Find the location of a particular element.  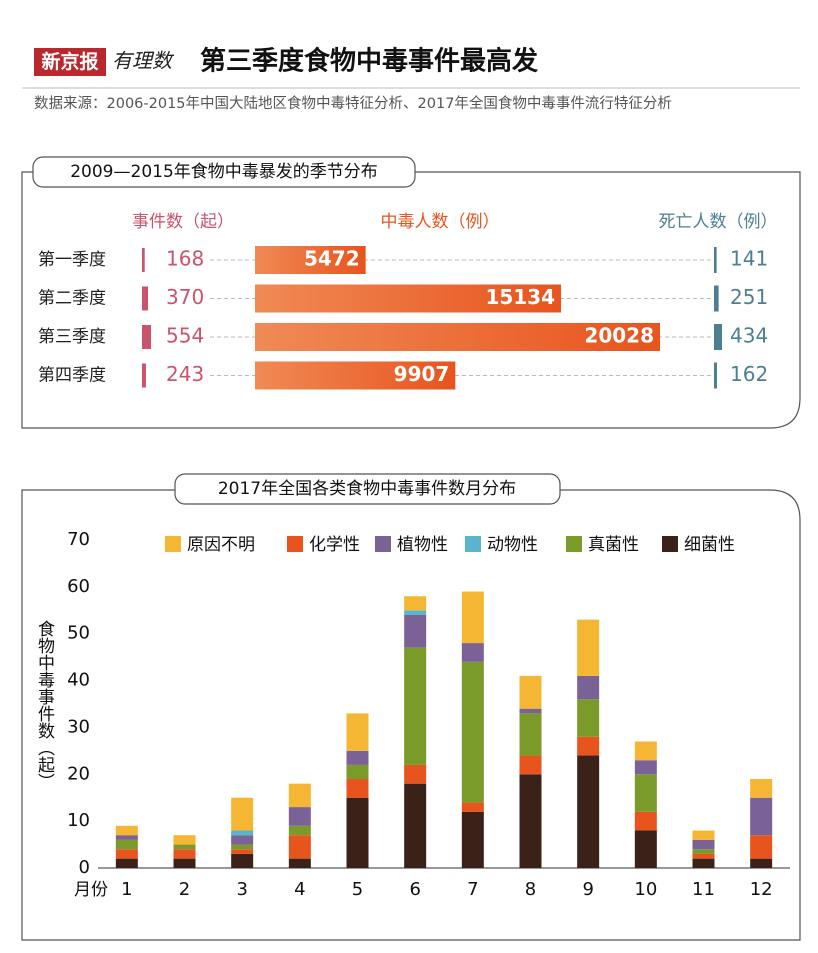

y-axis-label: 食物中毒事件数（起） is located at coordinates (44, 705).